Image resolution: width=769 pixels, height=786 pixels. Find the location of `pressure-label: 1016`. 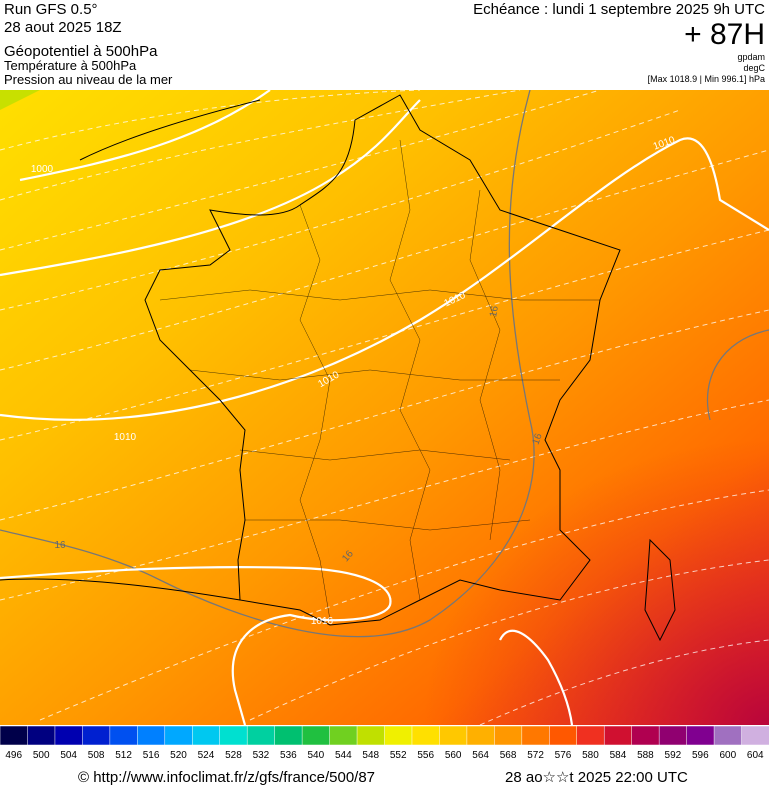

pressure-label: 1016 is located at coordinates (322, 621).